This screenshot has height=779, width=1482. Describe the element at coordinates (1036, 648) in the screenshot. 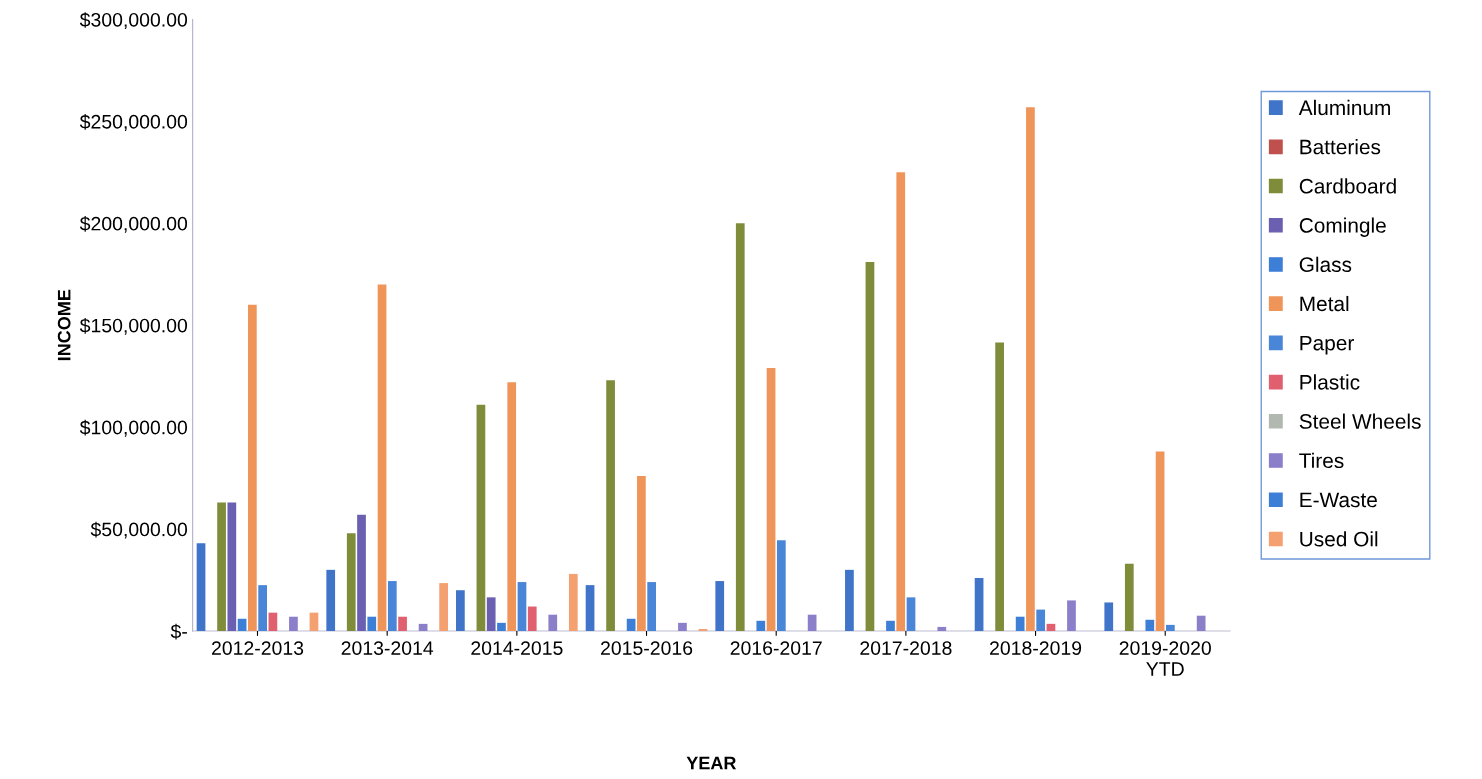

I see `x-tick-label: 2018-2019` at that location.